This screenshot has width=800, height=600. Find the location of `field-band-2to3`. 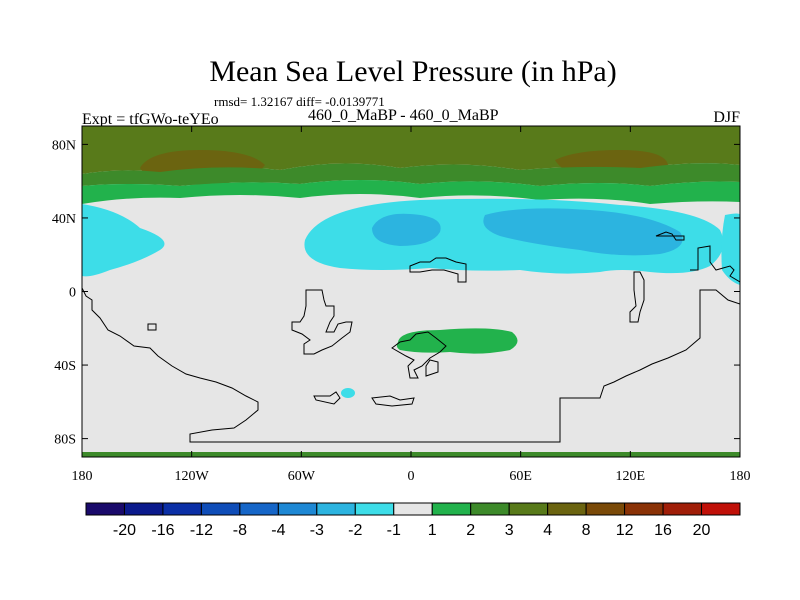

field-band-2to3 is located at coordinates (411, 192).